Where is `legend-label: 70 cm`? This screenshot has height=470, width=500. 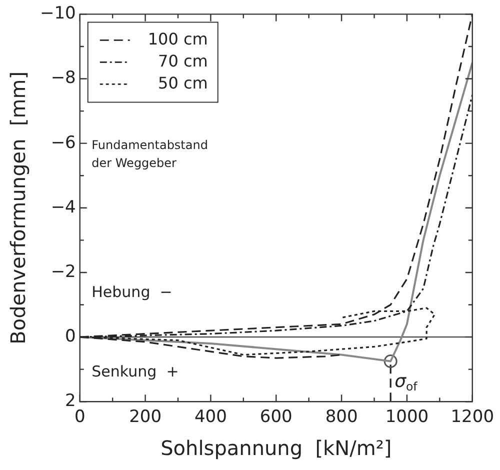
legend-label: 70 cm is located at coordinates (183, 60).